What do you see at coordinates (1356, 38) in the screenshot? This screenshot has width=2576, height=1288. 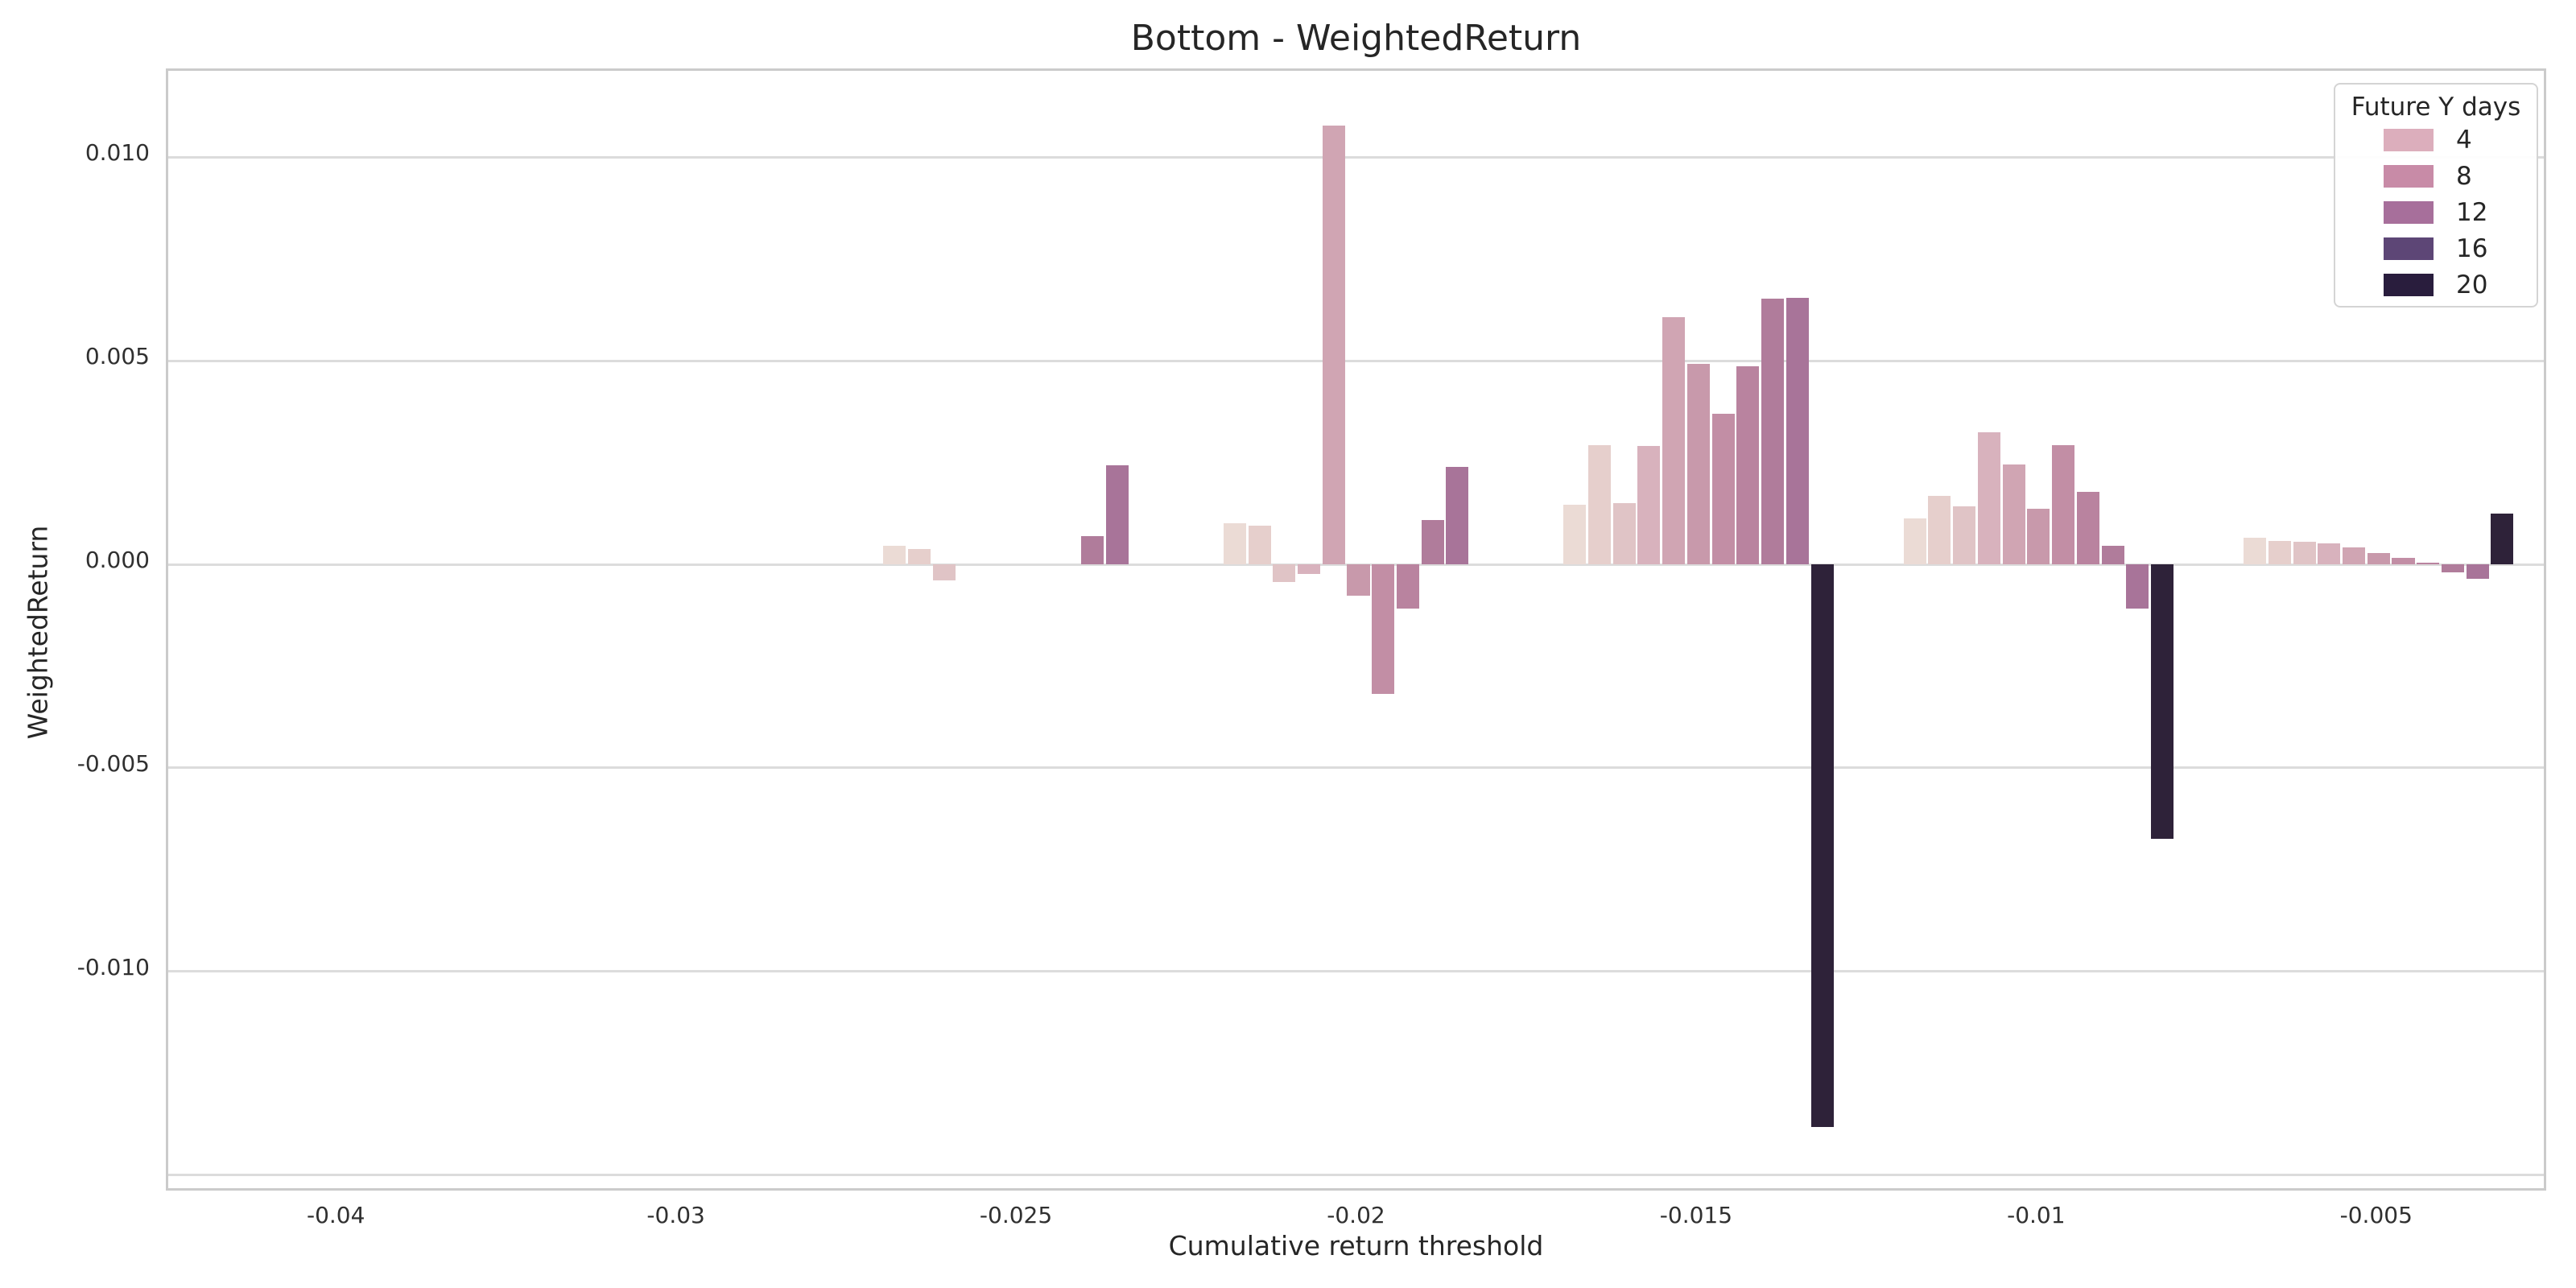 I see `chart-title: Bottom - WeightedReturn` at bounding box center [1356, 38].